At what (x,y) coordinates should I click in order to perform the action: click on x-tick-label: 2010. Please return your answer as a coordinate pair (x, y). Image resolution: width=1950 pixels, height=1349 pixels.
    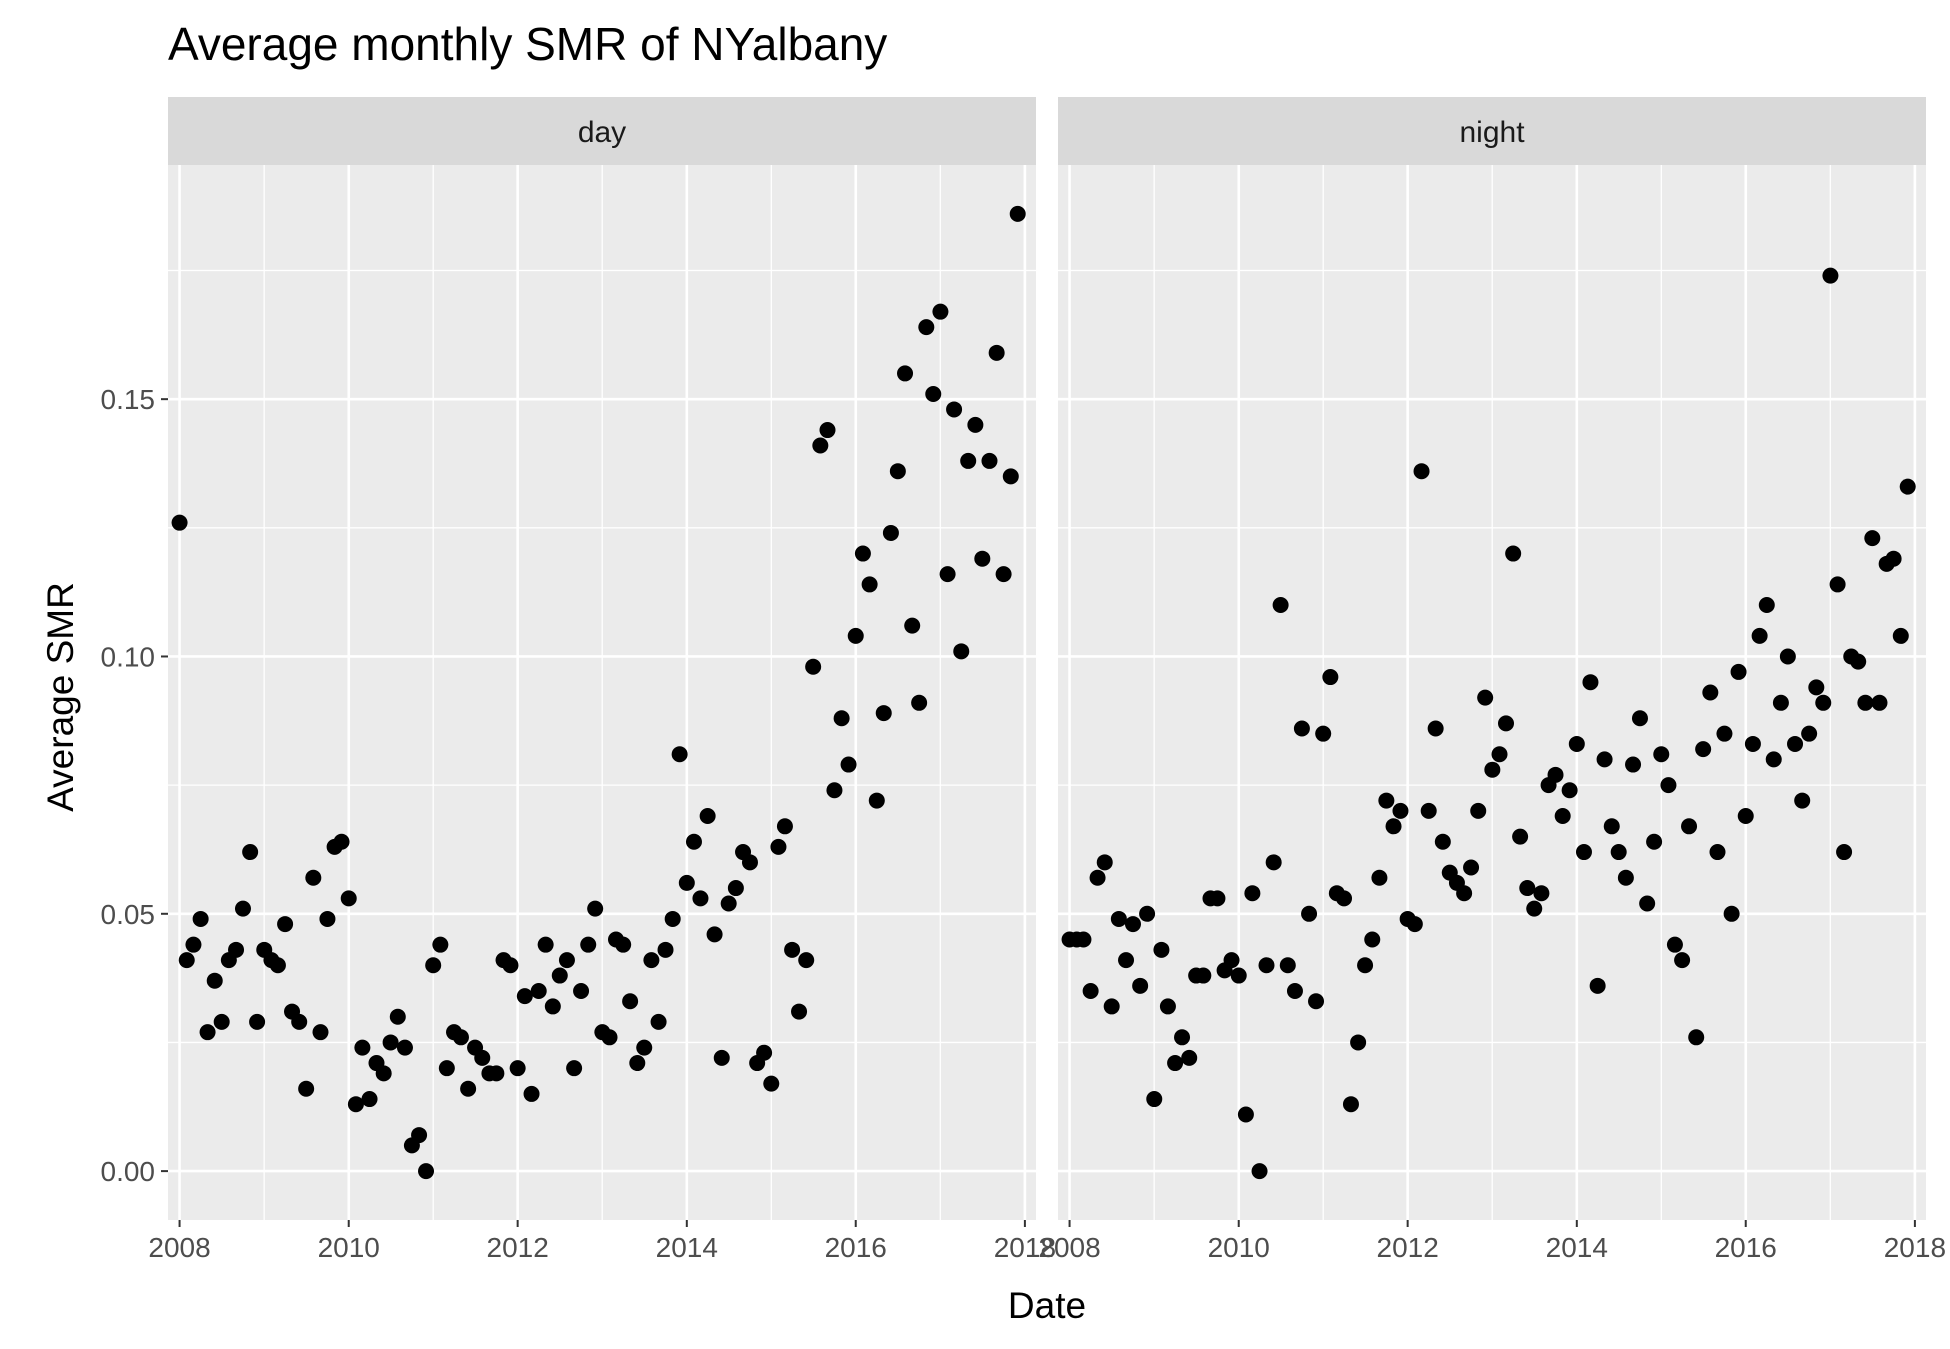
    Looking at the image, I should click on (1239, 1247).